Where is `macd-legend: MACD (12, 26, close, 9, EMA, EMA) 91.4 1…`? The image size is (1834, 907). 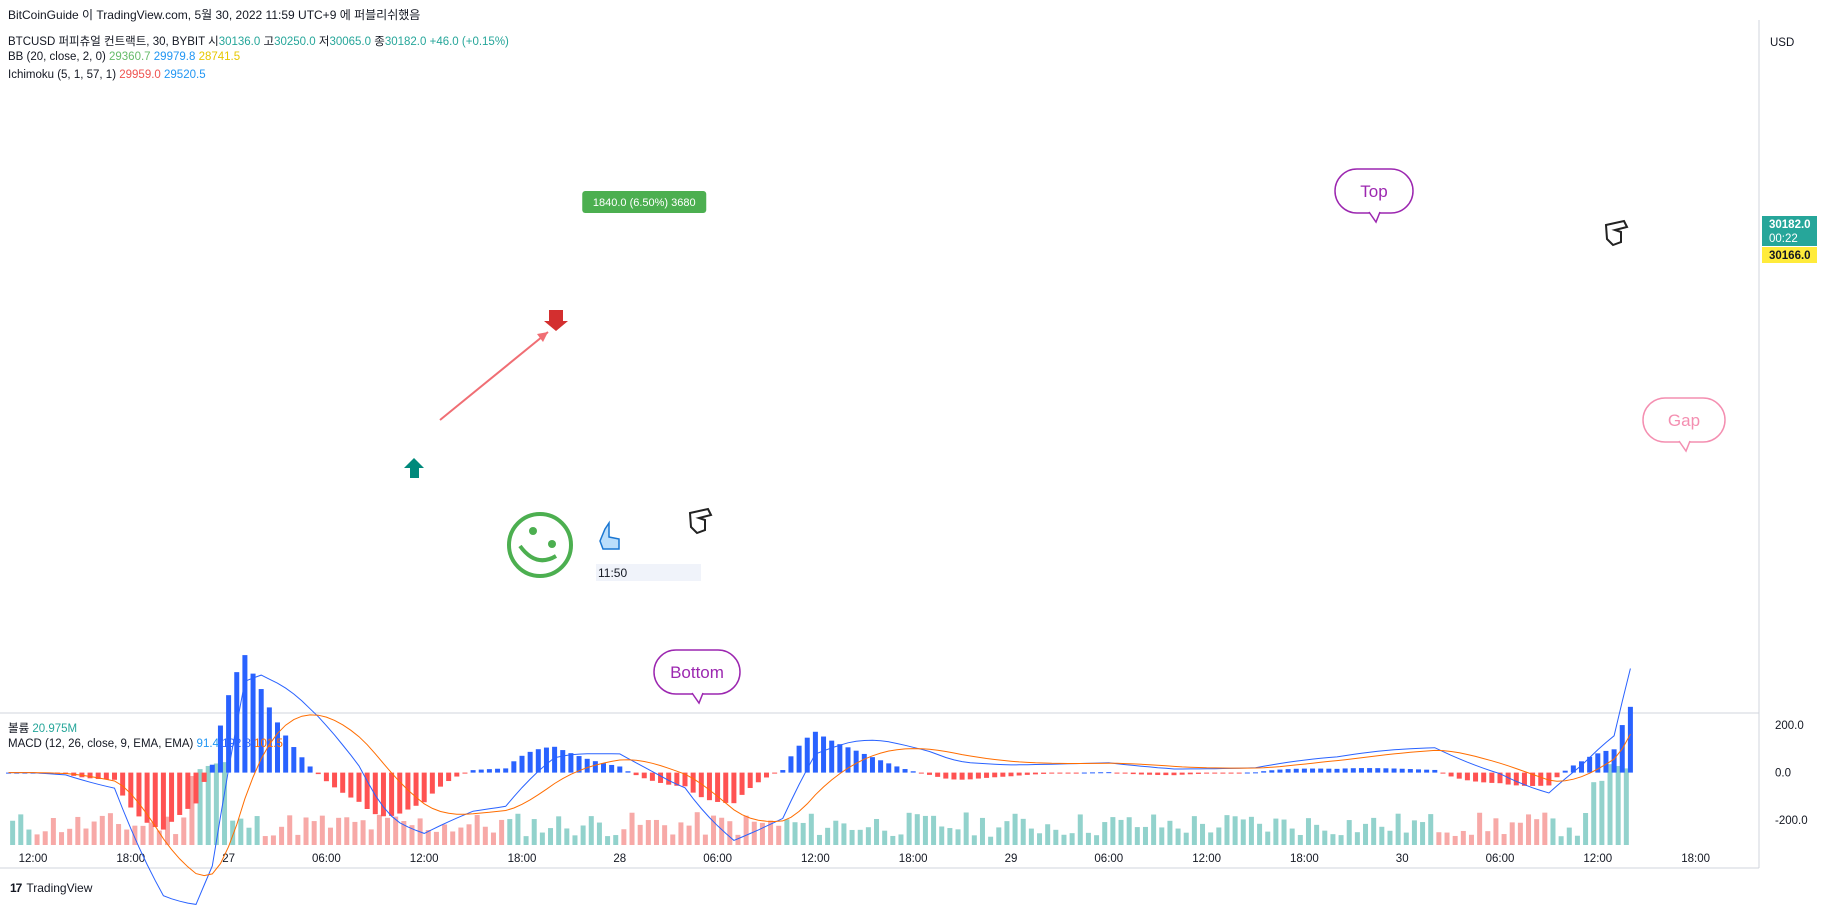 macd-legend: MACD (12, 26, close, 9, EMA, EMA) 91.4 1… is located at coordinates (145, 744).